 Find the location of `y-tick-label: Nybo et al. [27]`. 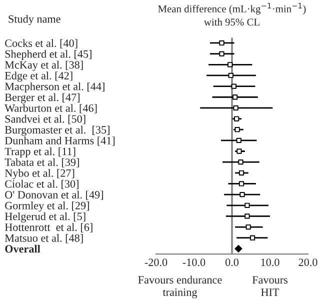

y-tick-label: Nybo et al. [27] is located at coordinates (39, 174).